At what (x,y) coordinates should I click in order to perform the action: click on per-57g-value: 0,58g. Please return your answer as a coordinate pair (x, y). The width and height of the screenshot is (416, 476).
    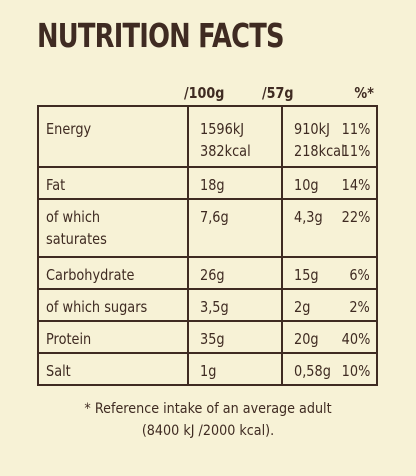
    Looking at the image, I should click on (312, 371).